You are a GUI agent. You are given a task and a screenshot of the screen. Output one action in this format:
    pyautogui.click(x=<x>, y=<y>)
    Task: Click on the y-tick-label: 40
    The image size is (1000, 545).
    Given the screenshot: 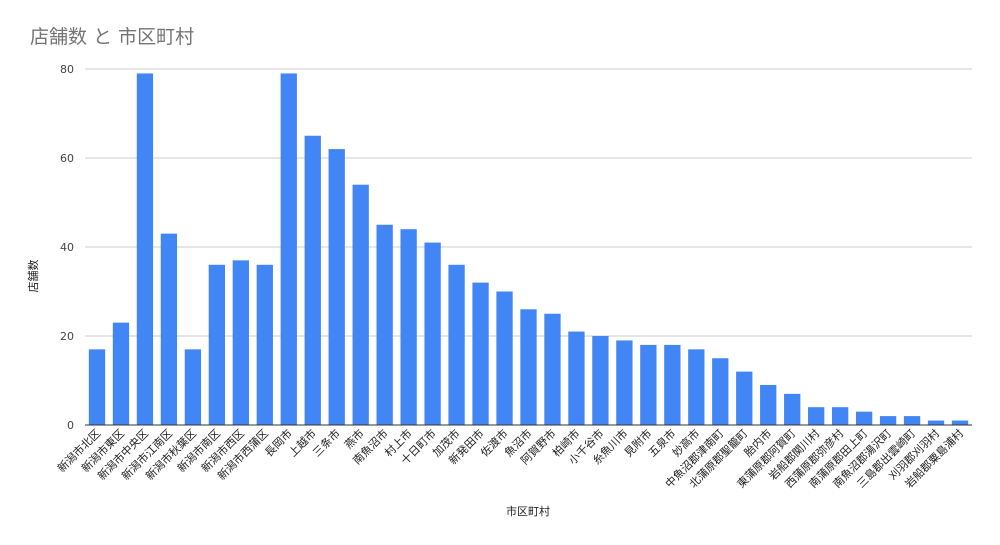 What is the action you would take?
    pyautogui.click(x=67, y=247)
    